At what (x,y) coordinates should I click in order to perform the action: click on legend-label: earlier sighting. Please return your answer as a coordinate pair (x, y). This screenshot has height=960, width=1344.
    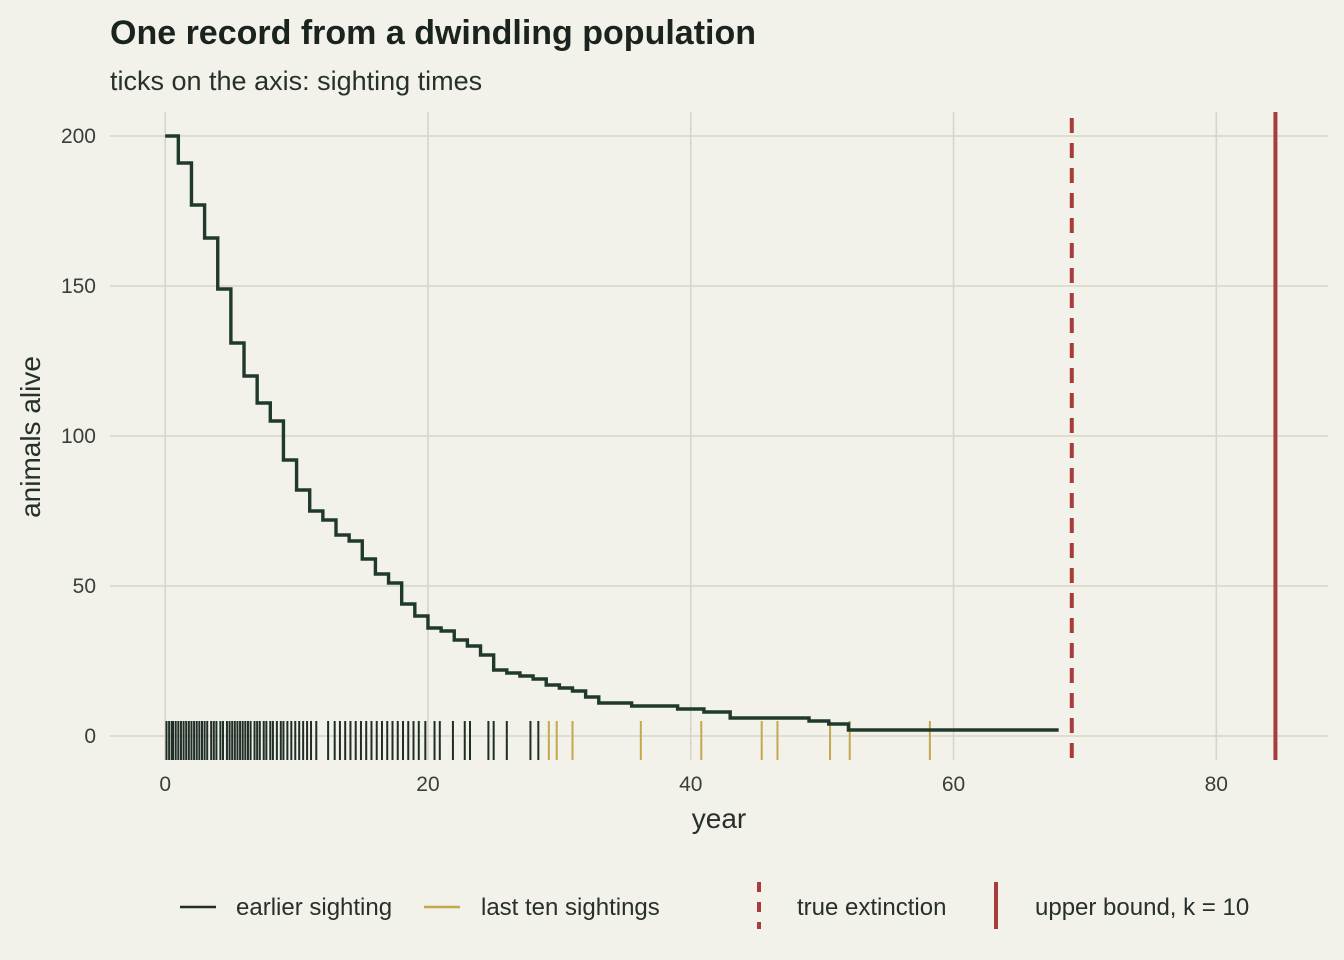
    Looking at the image, I should click on (314, 907).